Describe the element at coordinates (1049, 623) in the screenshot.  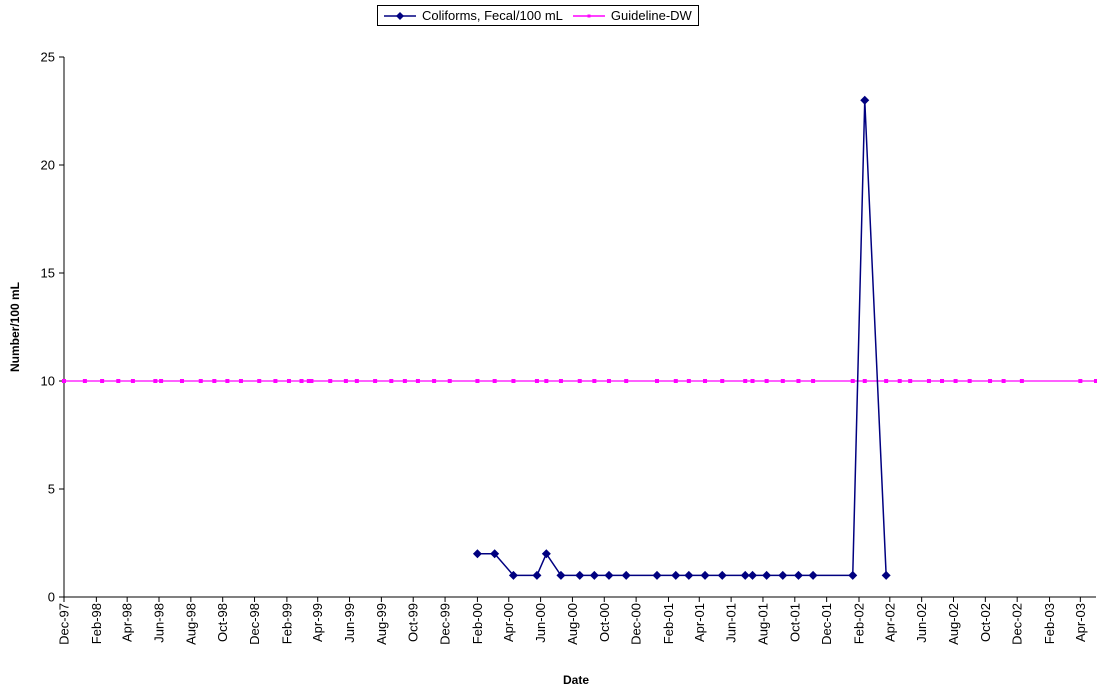
I see `x-tick-label: Feb-03` at that location.